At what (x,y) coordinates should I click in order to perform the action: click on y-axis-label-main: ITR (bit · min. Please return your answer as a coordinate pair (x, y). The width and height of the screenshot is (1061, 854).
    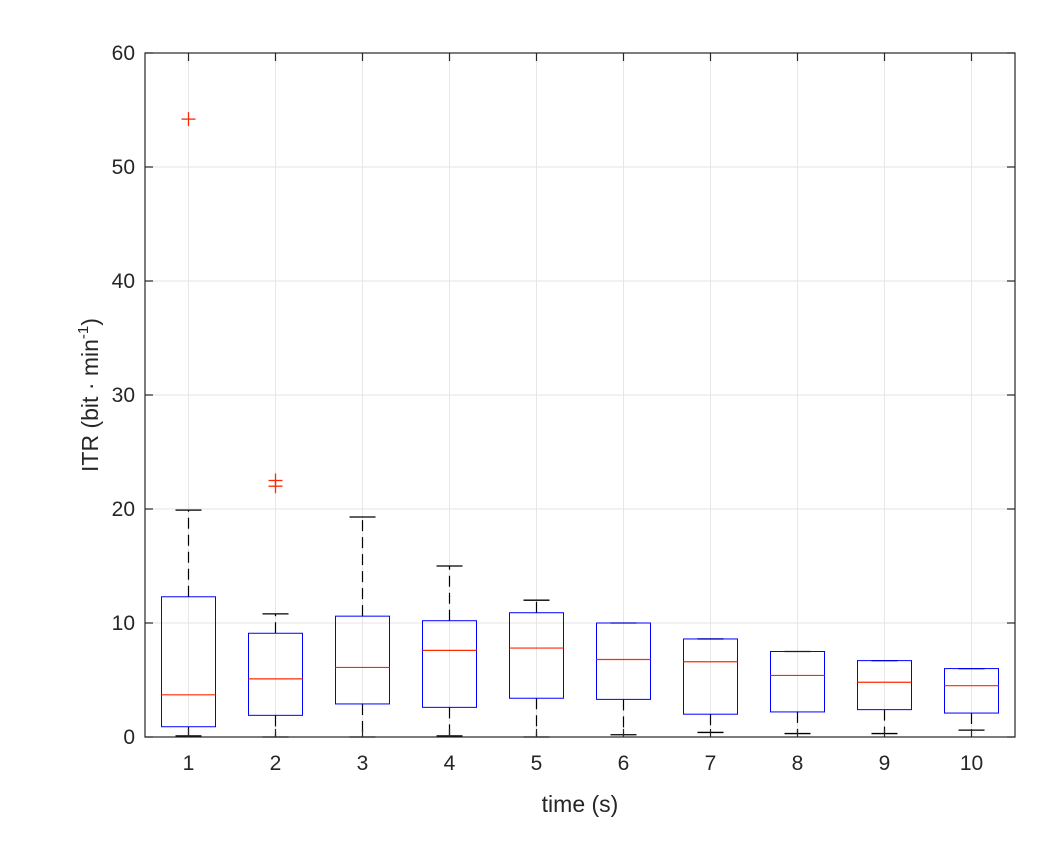
    Looking at the image, I should click on (90, 405).